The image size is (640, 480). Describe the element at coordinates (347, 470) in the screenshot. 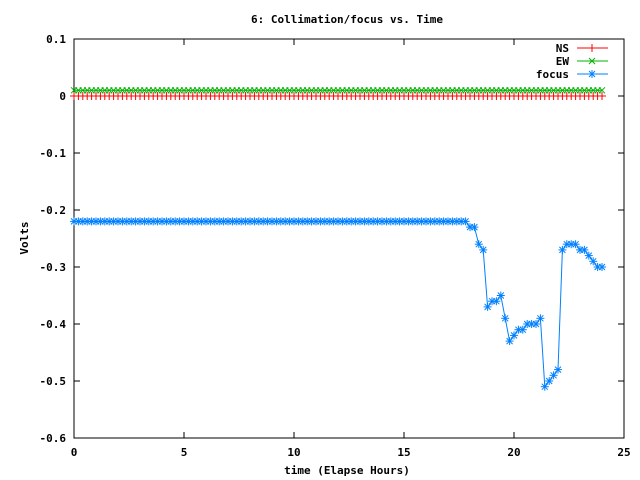

I see `x-axis-label: time (Elapse Hours)` at that location.